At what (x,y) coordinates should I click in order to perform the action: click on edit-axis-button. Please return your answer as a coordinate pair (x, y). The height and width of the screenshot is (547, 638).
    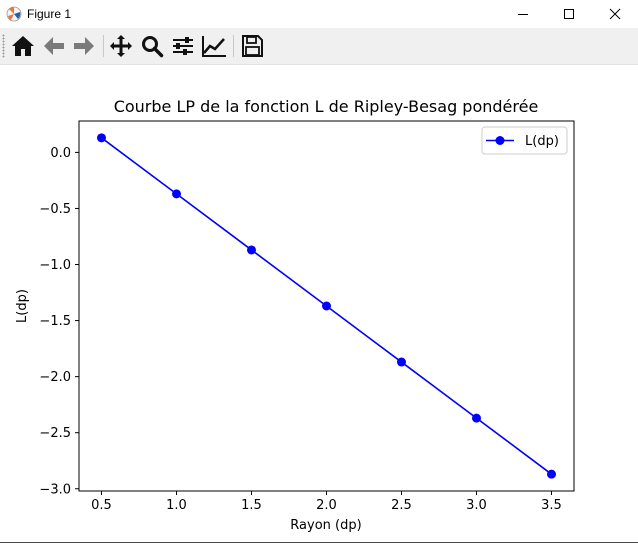
    Looking at the image, I should click on (214, 46).